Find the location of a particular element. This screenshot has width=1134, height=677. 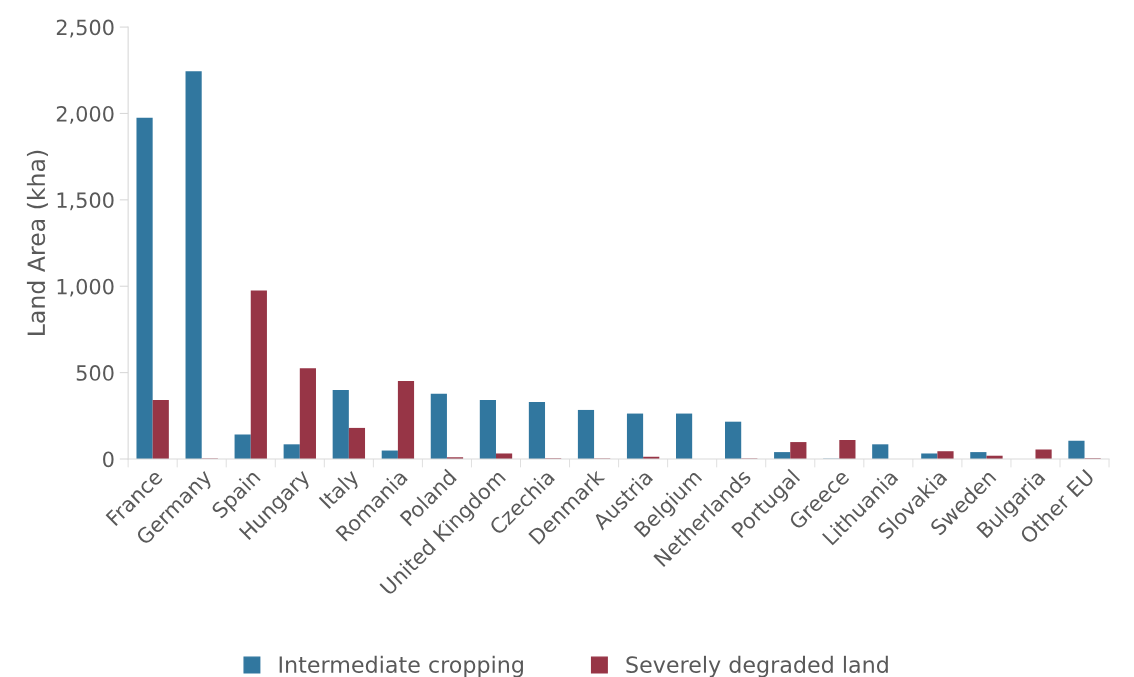

y-tick-label: 2,500 is located at coordinates (85, 28).